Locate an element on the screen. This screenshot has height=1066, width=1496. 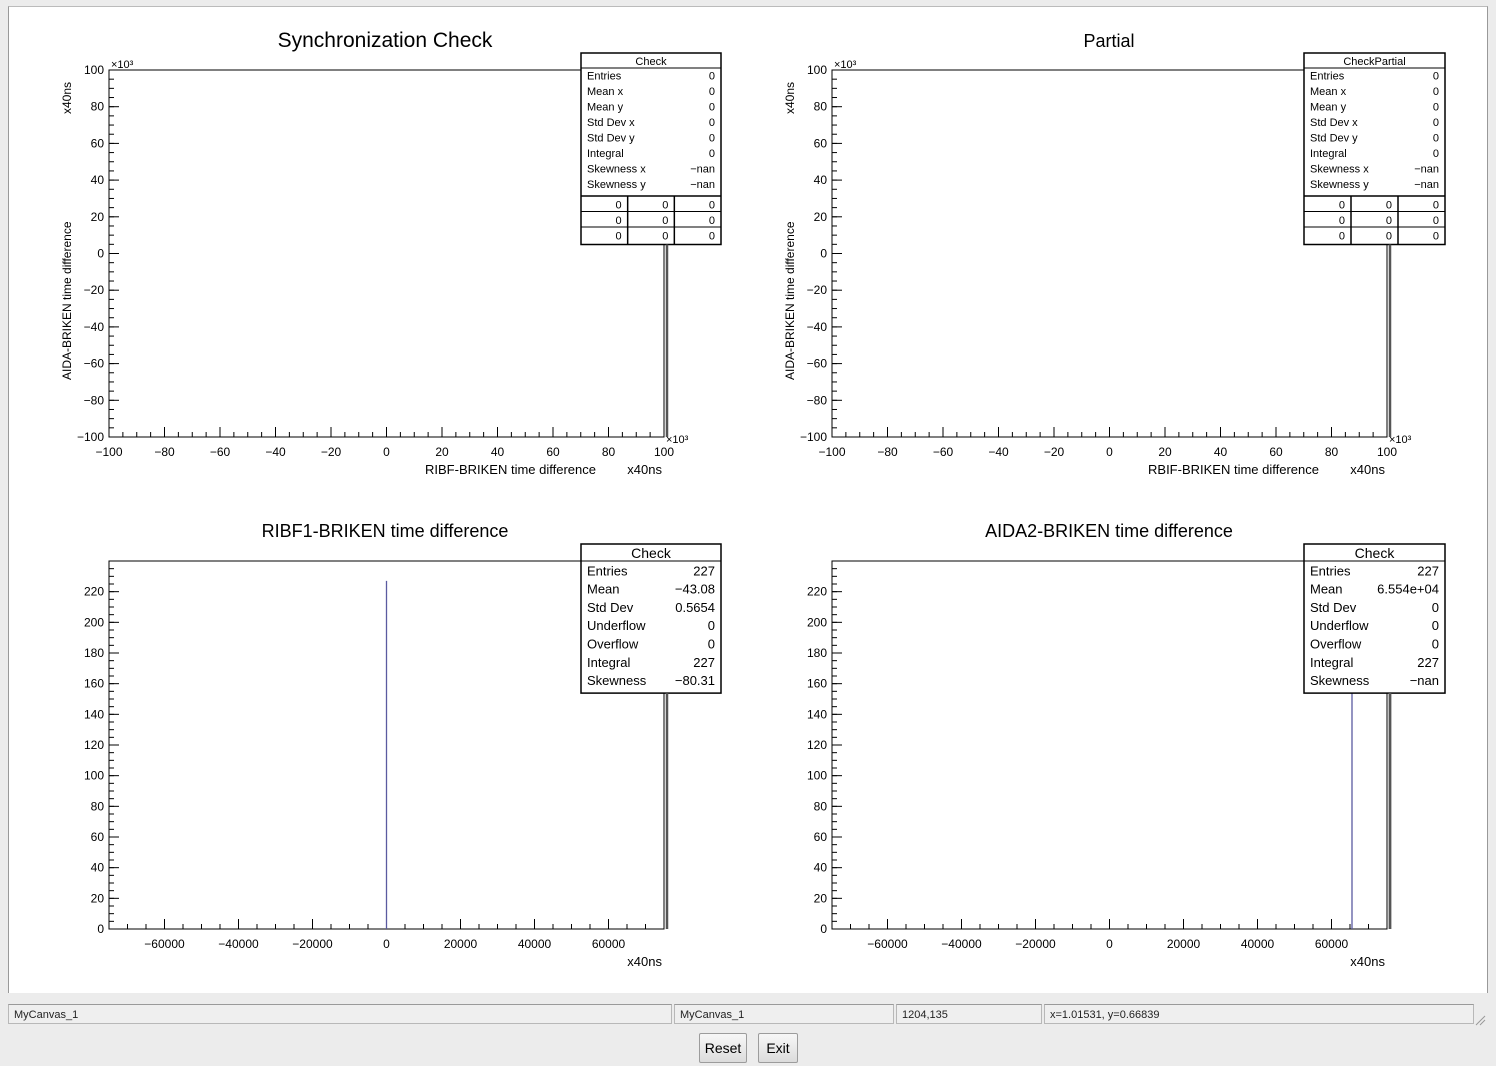
x-tick-label: −40 is located at coordinates (998, 452).